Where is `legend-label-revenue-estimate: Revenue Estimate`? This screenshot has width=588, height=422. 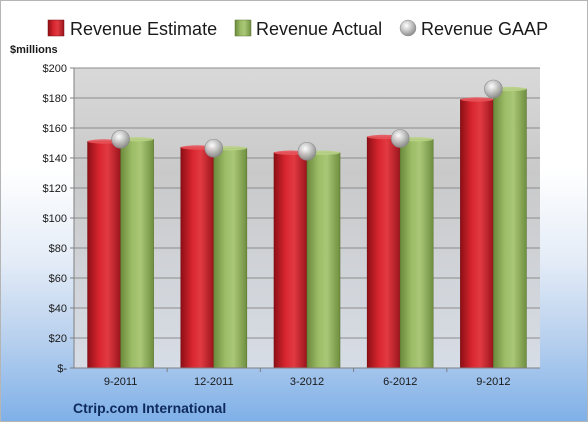
legend-label-revenue-estimate: Revenue Estimate is located at coordinates (143, 29).